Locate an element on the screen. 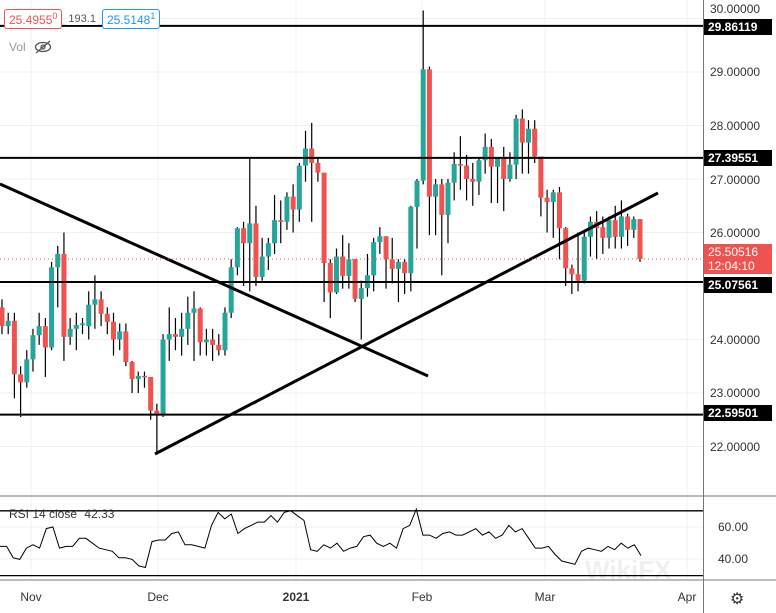 The image size is (776, 613). spread-value: 193.1 is located at coordinates (82, 19).